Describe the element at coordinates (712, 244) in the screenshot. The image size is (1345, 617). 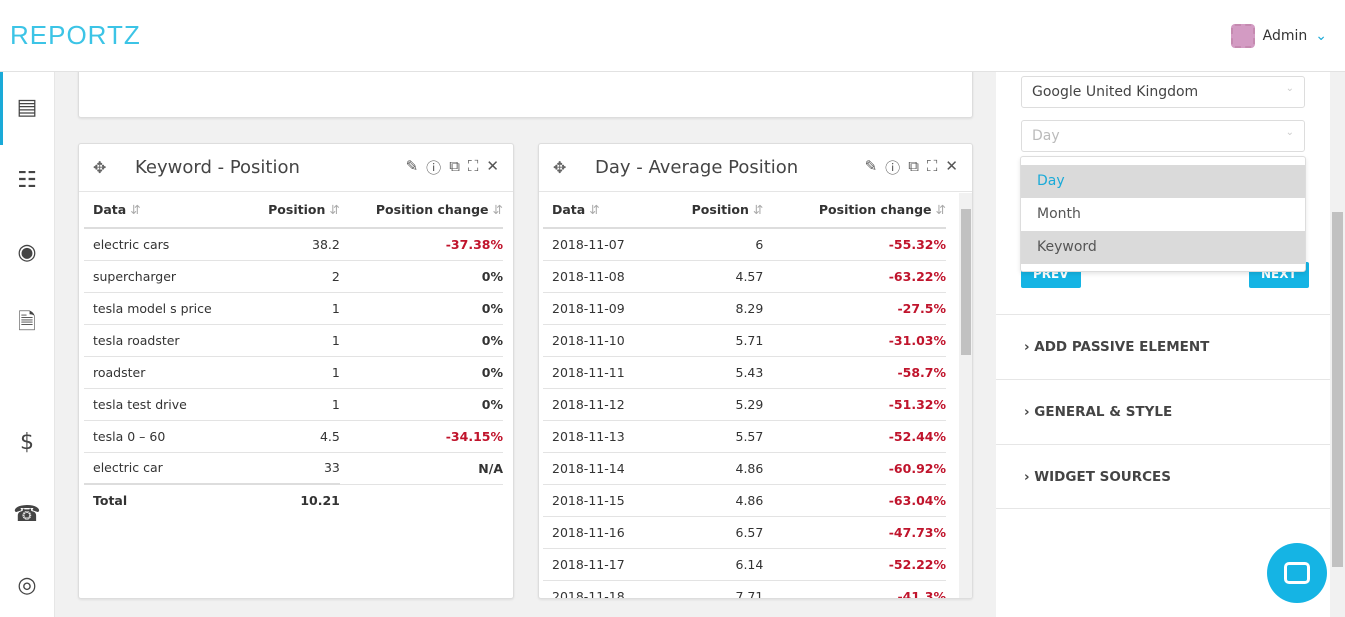
I see `cell-position: 6` at that location.